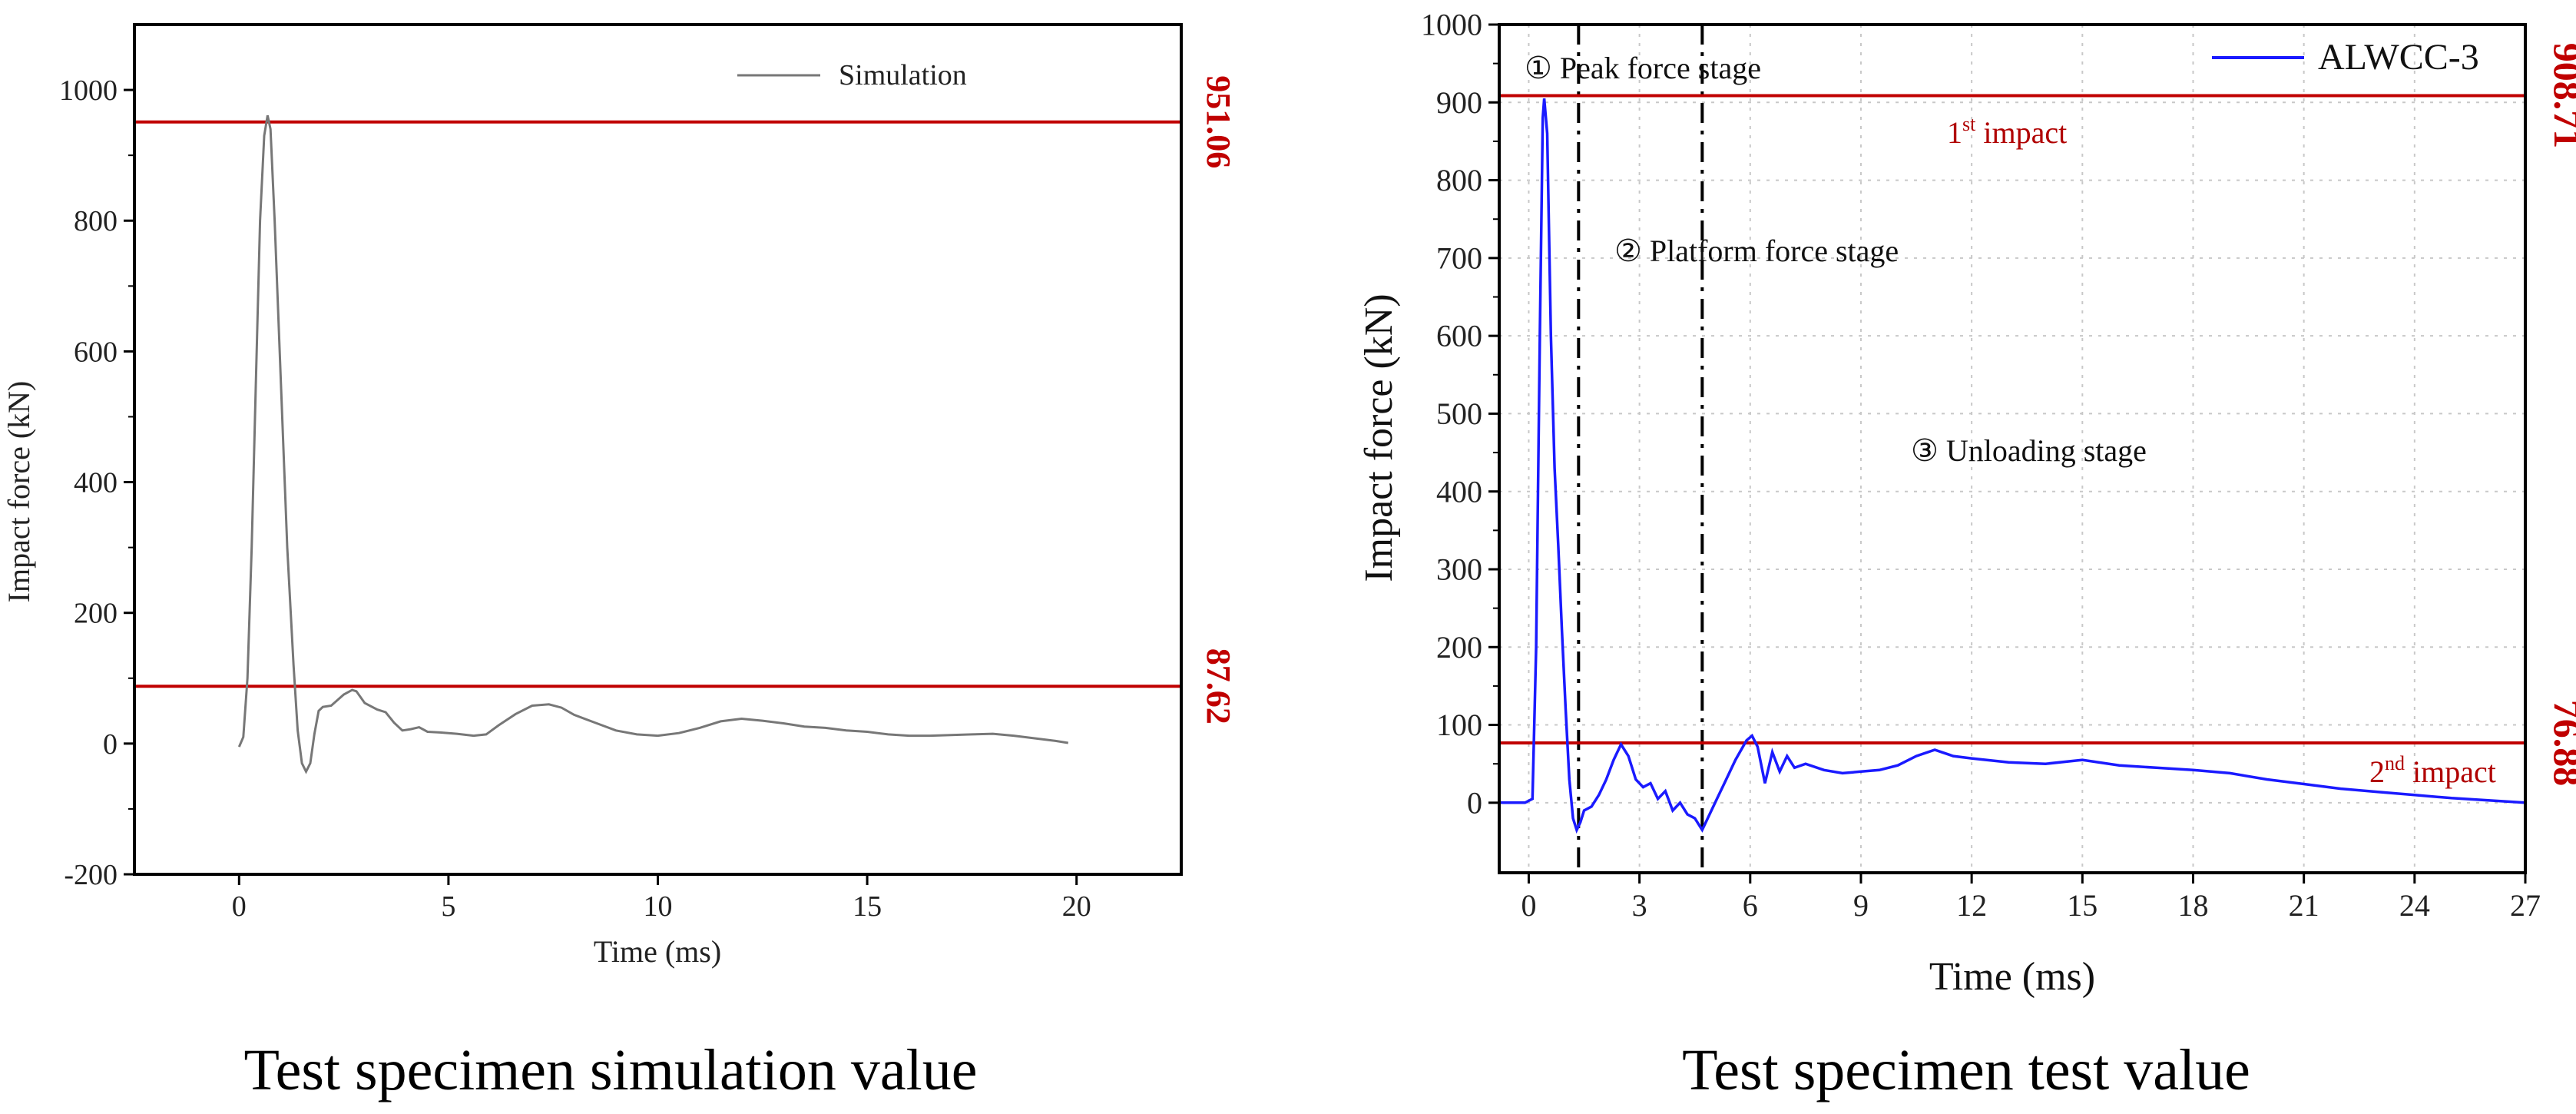  Describe the element at coordinates (1756, 251) in the screenshot. I see `platform-stage-annotation: ② Platform force stage` at that location.